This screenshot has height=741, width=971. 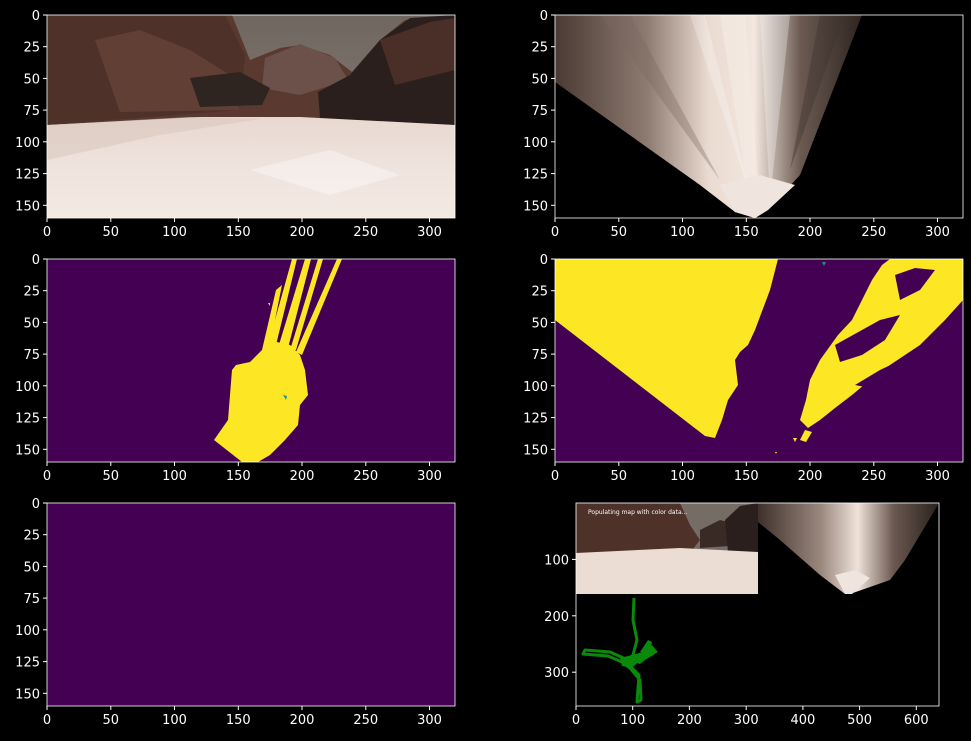 I want to click on camera-image-yticks: 0 25 50 75 100 125 150, so click(x=31, y=111).